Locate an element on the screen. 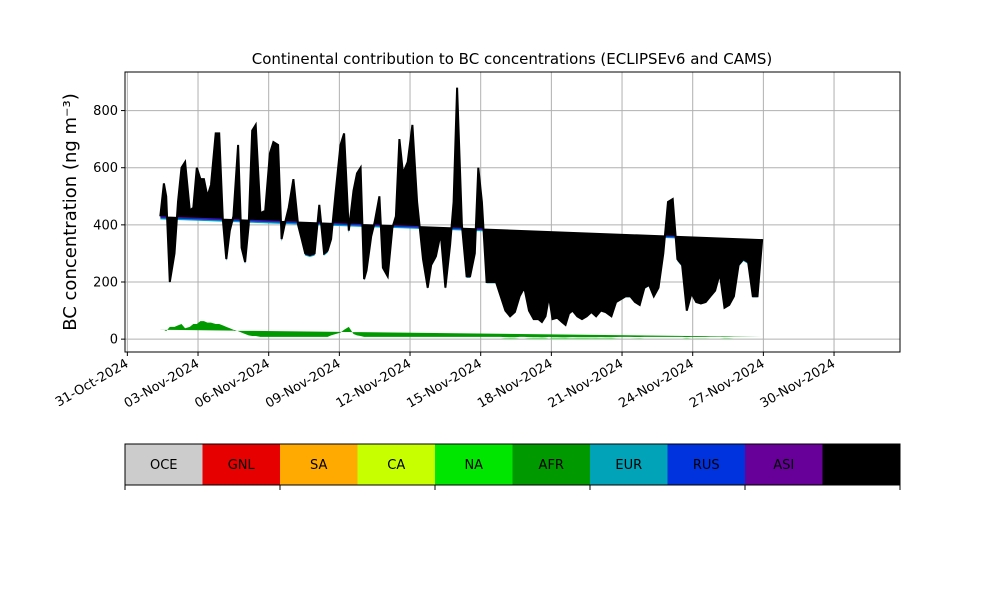 Image resolution: width=1000 pixels, height=600 pixels. y-axis: 0 200 400 600 800 is located at coordinates (109, 226).